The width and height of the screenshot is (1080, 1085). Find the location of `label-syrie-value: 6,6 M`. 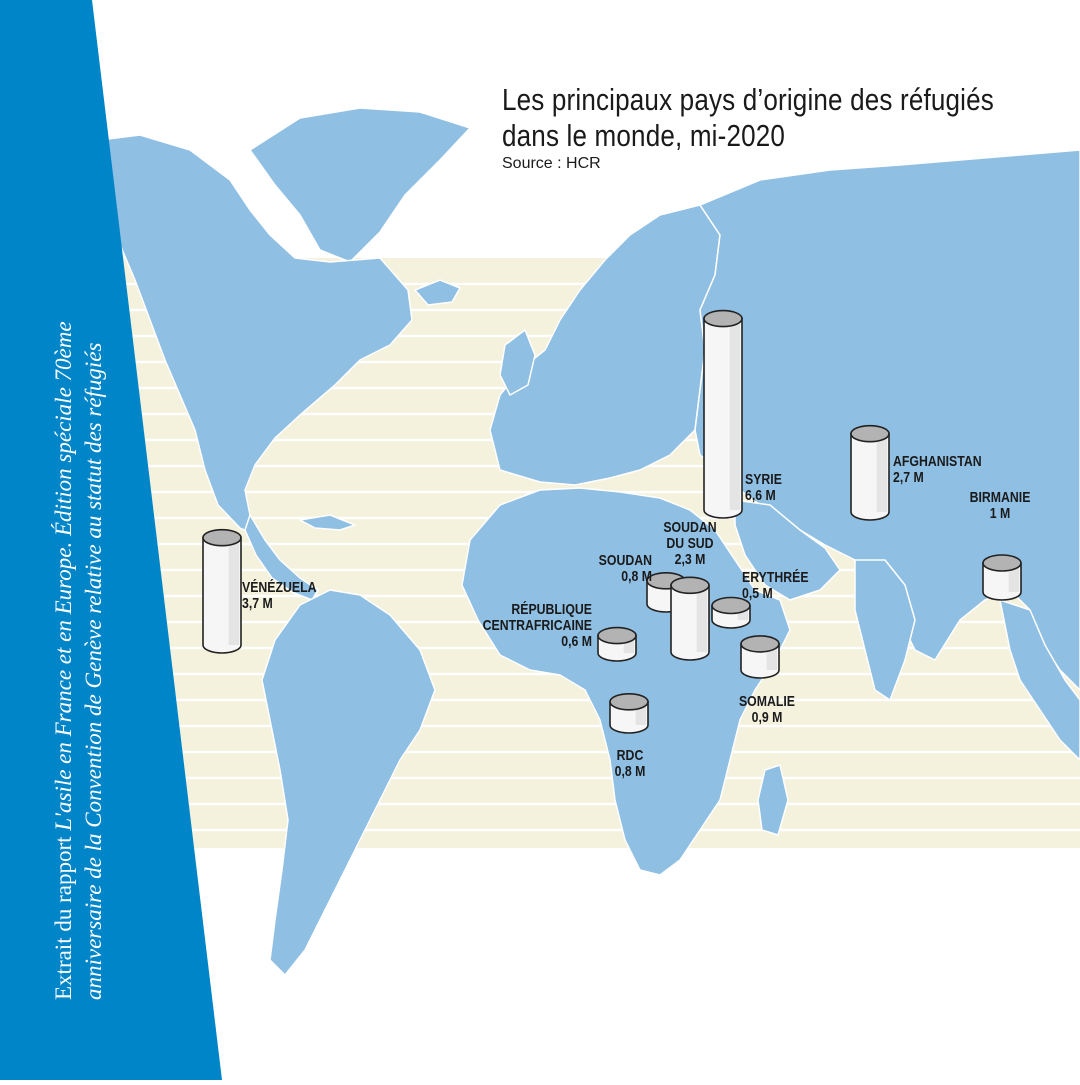

label-syrie-value: 6,6 M is located at coordinates (760, 495).